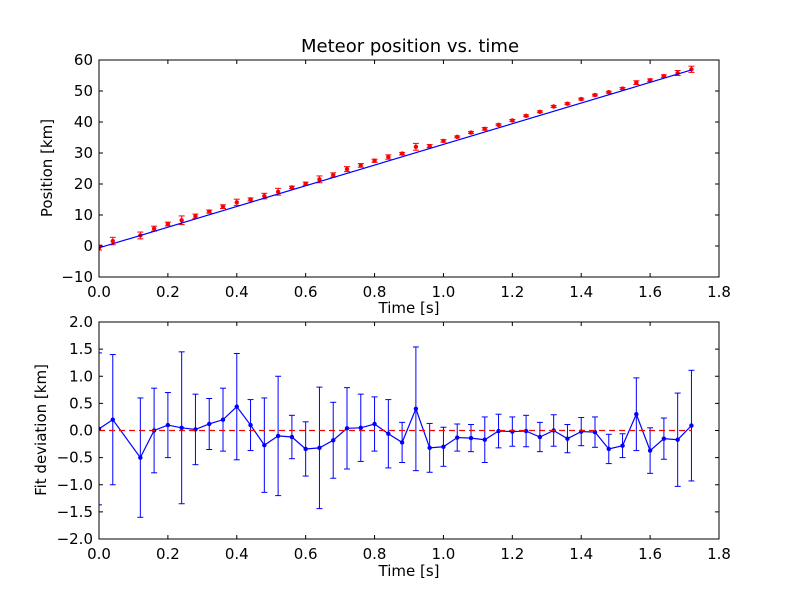  What do you see at coordinates (650, 292) in the screenshot?
I see `position-plot-xtick-label: 1.6` at bounding box center [650, 292].